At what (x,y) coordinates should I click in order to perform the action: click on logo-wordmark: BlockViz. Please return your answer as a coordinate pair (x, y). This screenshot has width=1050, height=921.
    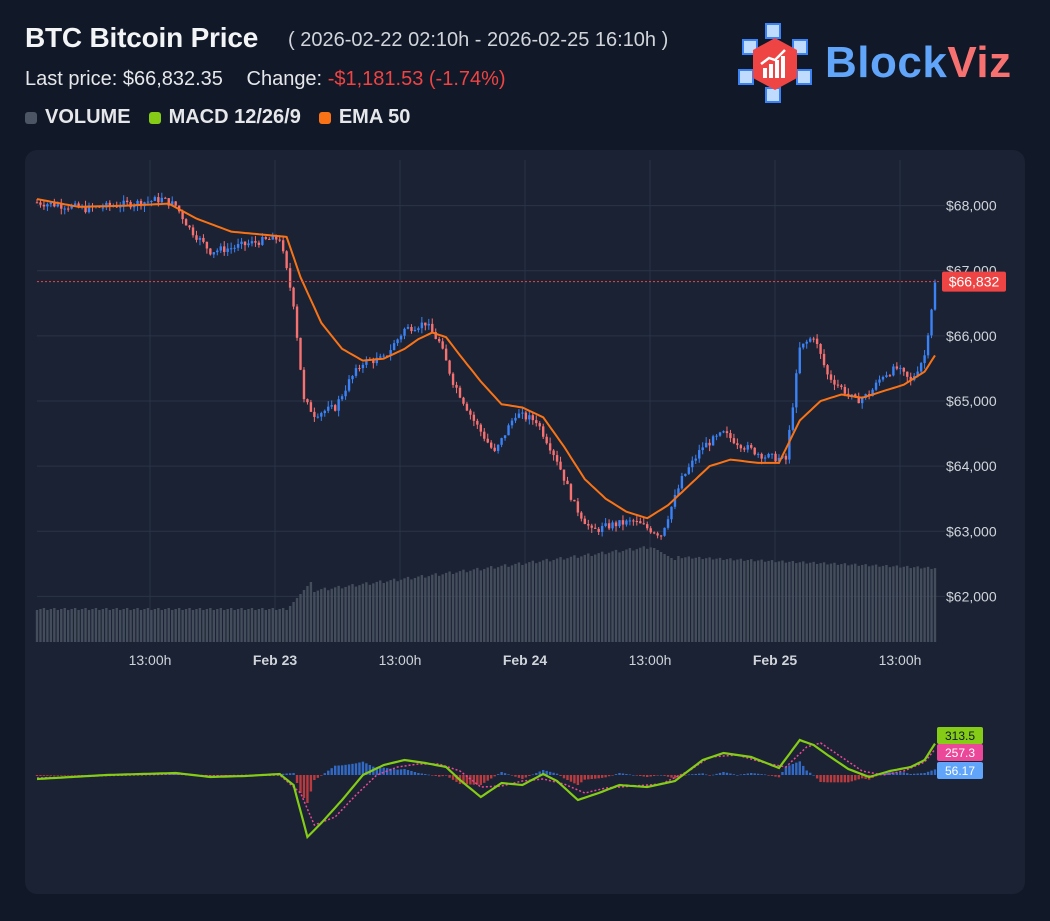
    Looking at the image, I should click on (918, 63).